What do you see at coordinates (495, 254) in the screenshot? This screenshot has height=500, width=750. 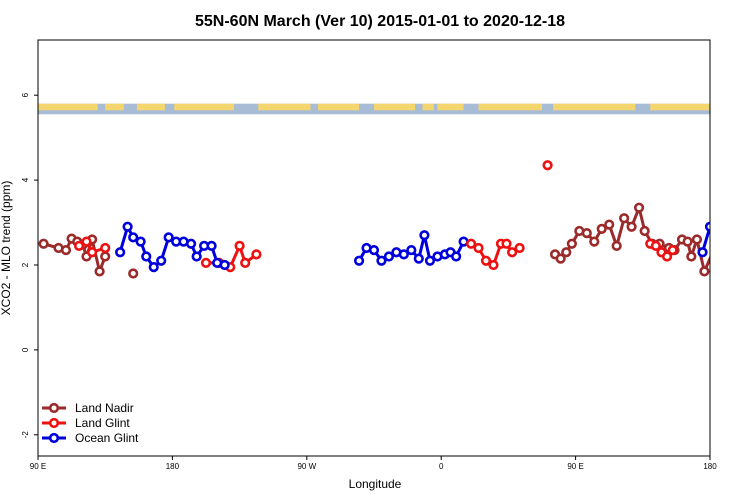 I see `series-land-glint` at bounding box center [495, 254].